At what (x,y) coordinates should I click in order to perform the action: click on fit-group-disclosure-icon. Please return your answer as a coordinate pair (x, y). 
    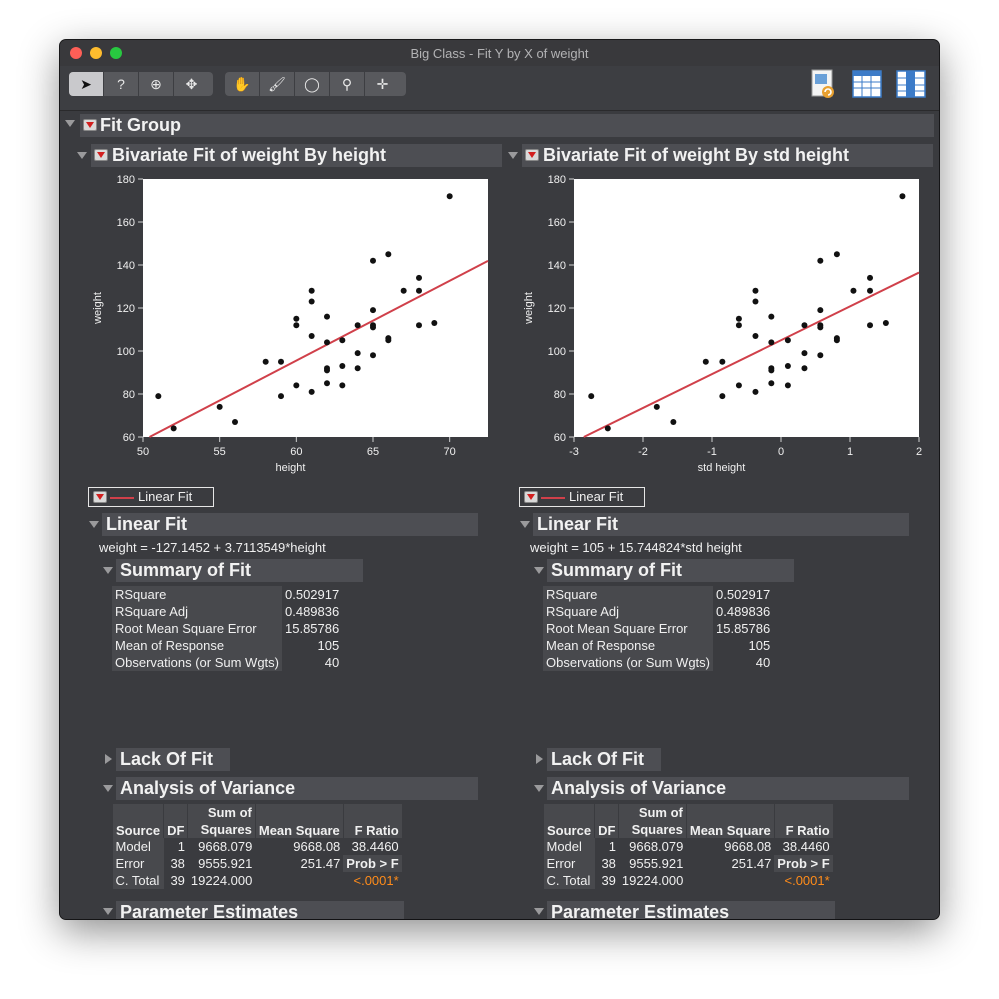
    Looking at the image, I should click on (70, 123).